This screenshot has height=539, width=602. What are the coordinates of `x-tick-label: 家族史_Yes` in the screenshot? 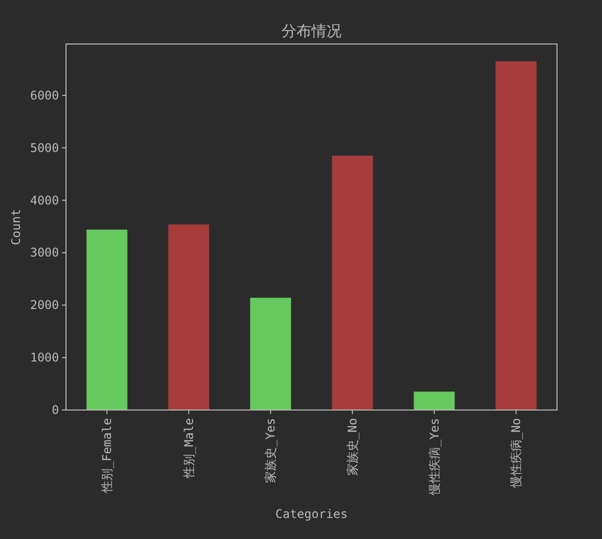 It's located at (271, 450).